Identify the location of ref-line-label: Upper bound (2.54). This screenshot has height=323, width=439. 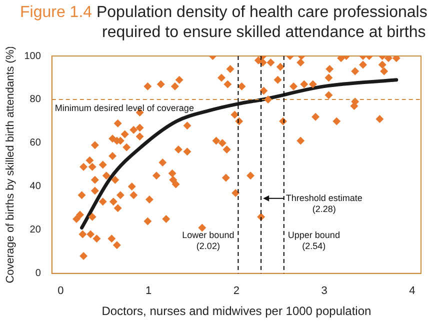
(314, 240).